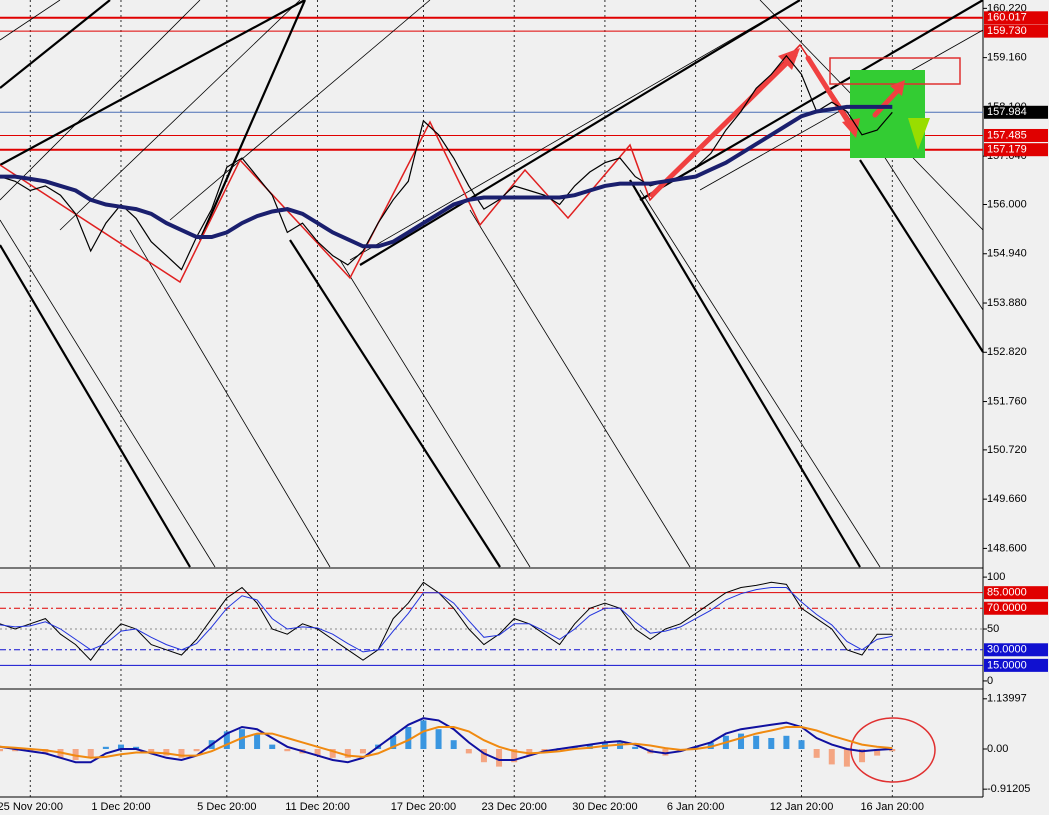  I want to click on x-tick-label: 11 Dec 20:00, so click(317, 807).